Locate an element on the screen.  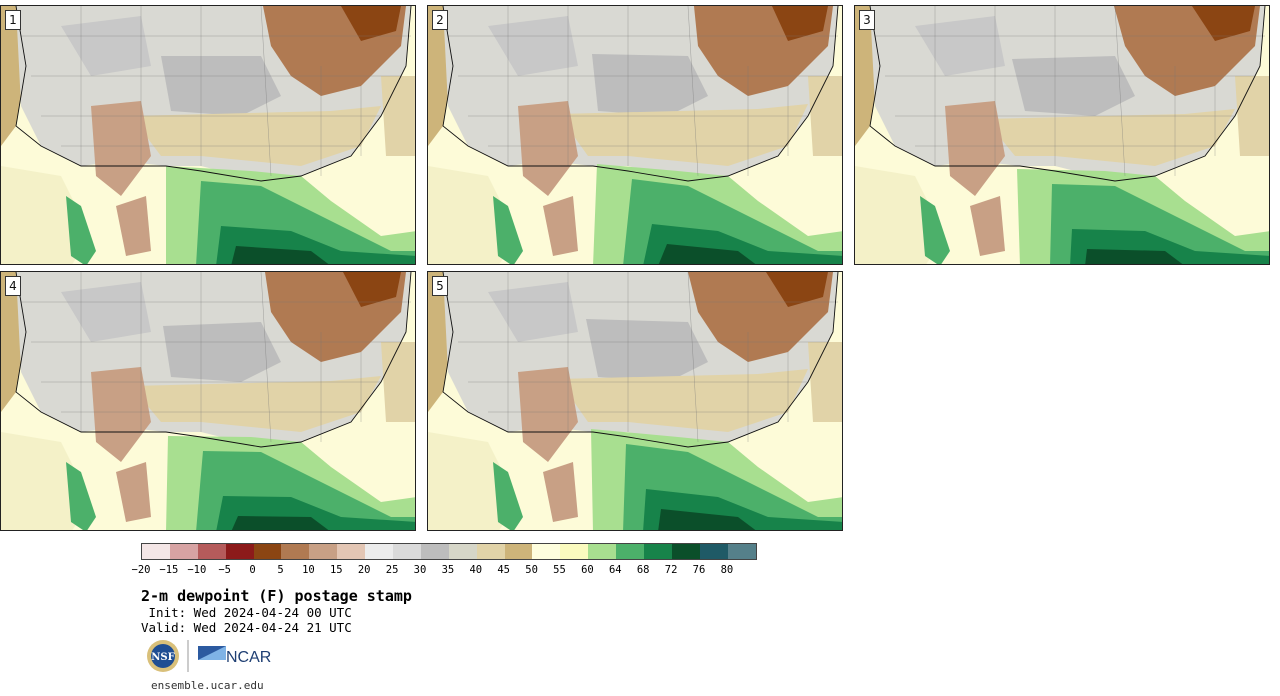
colorbar-tick-label: 40 is located at coordinates (476, 570).